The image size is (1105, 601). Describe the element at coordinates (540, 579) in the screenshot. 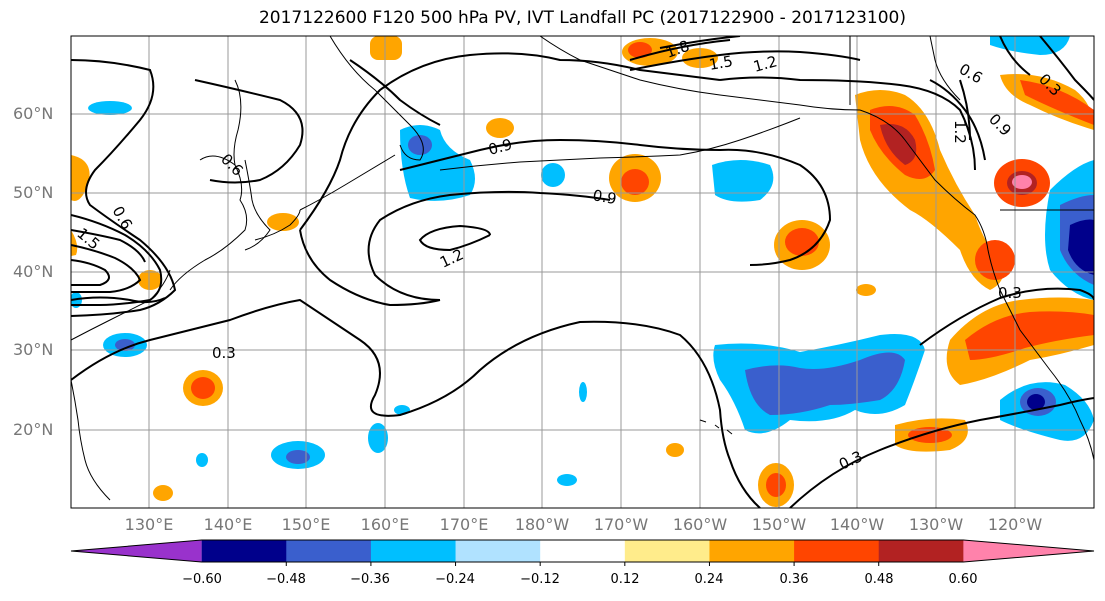

I see `colorbar-tick-label: −0.12` at that location.